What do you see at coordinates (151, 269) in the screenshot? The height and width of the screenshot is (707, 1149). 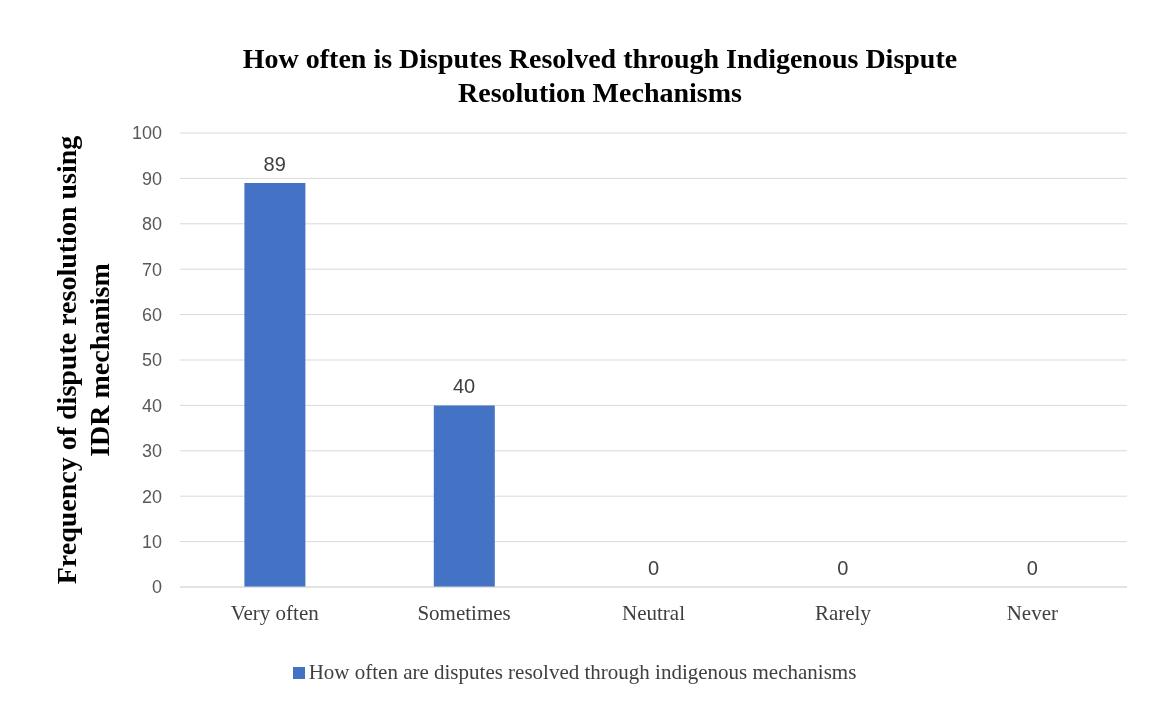 I see `y-tick-label: 70` at bounding box center [151, 269].